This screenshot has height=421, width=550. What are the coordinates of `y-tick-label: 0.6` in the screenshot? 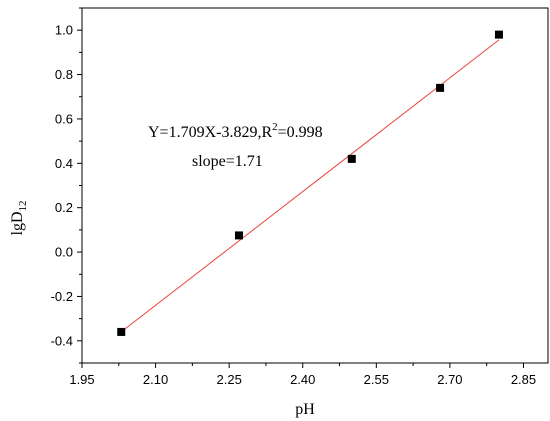 It's located at (64, 118).